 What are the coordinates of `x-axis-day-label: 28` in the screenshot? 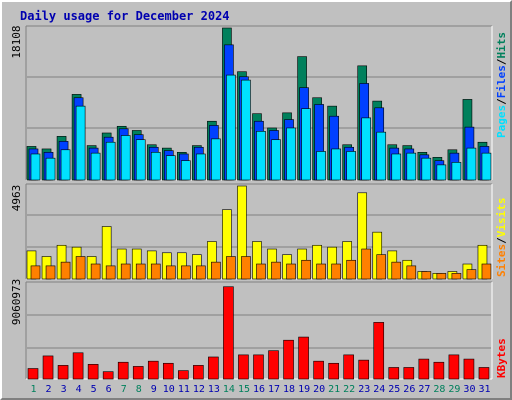 It's located at (439, 389).